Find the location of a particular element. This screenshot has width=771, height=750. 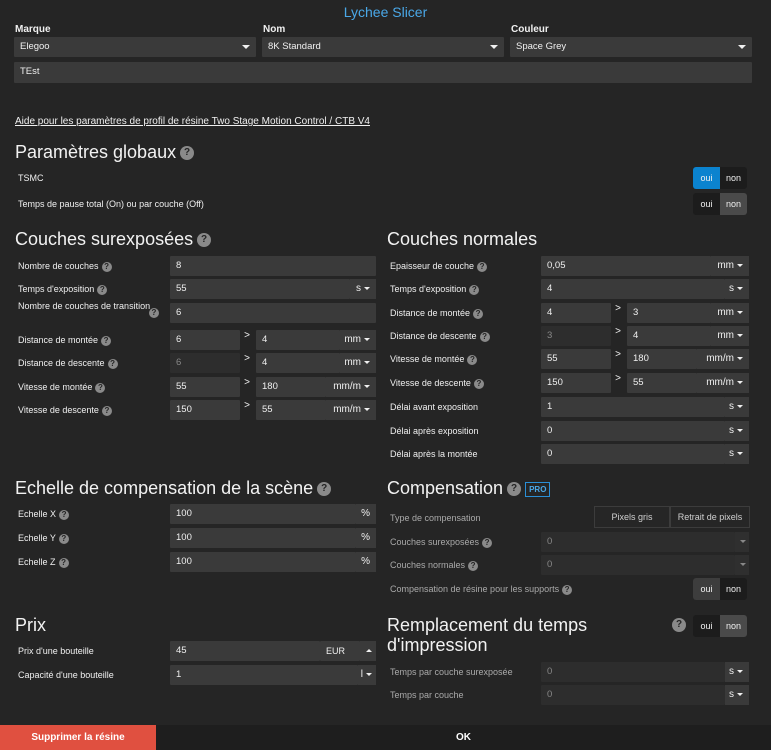

comp-supports-off-option: non is located at coordinates (733, 589).